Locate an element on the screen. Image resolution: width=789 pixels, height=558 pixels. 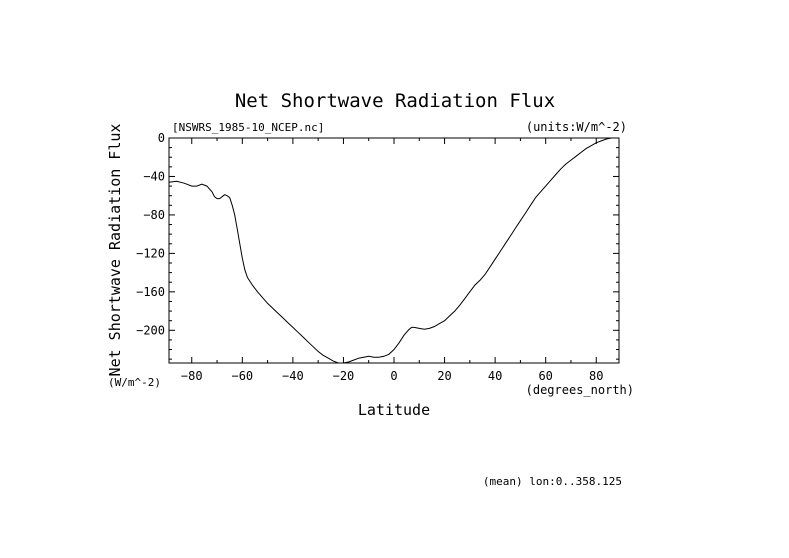
y-tick-label: −120 is located at coordinates (150, 253).